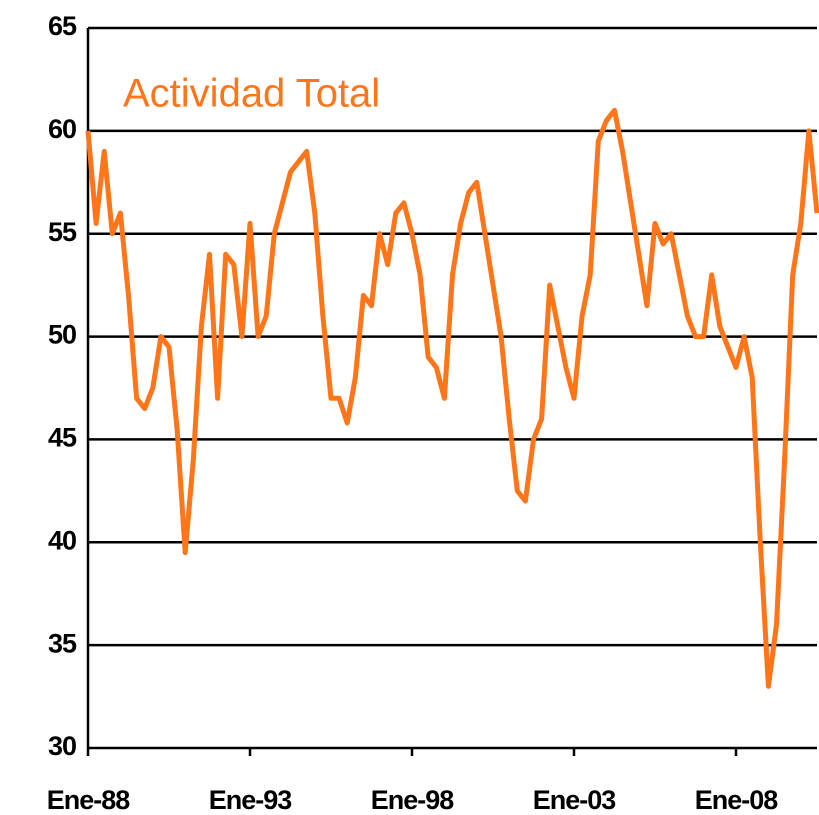 Image resolution: width=819 pixels, height=815 pixels. I want to click on x-tick-label: Ene-88, so click(89, 800).